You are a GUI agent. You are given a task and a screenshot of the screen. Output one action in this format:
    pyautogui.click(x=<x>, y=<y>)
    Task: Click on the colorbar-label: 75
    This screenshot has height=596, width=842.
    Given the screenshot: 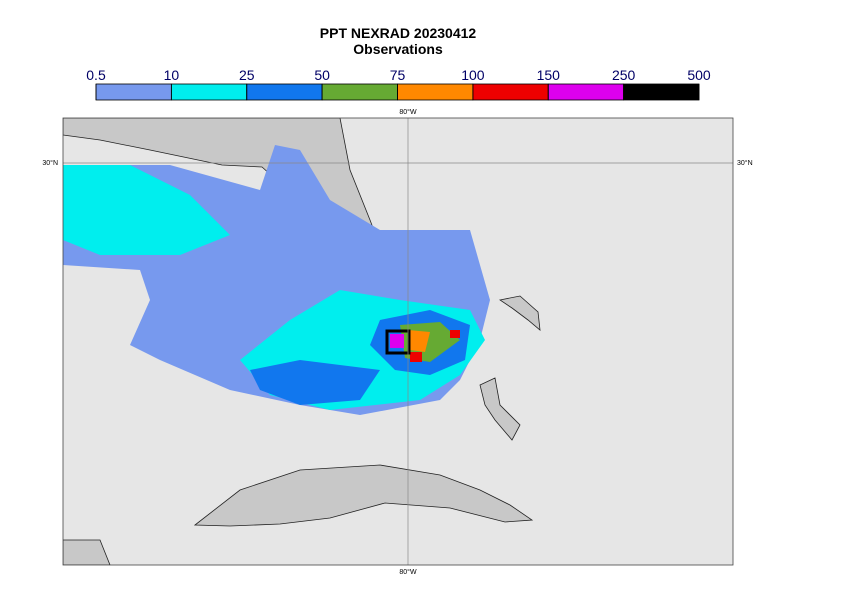 What is the action you would take?
    pyautogui.click(x=398, y=75)
    